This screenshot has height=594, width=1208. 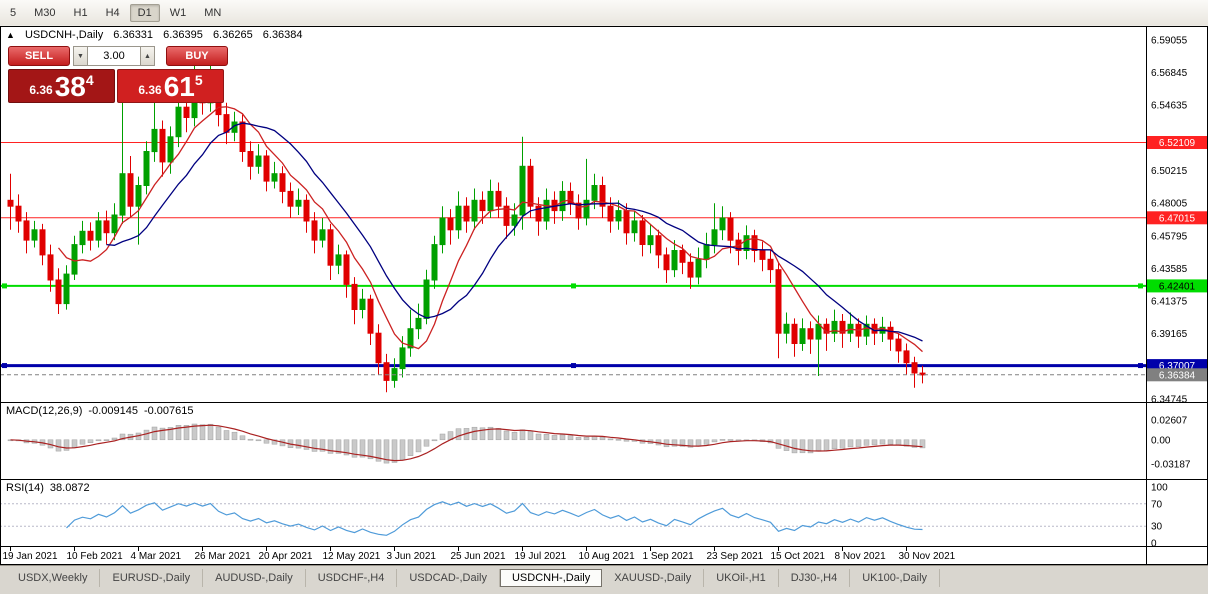 What do you see at coordinates (183, 35) in the screenshot?
I see `ohlc-high-value: 6.36395` at bounding box center [183, 35].